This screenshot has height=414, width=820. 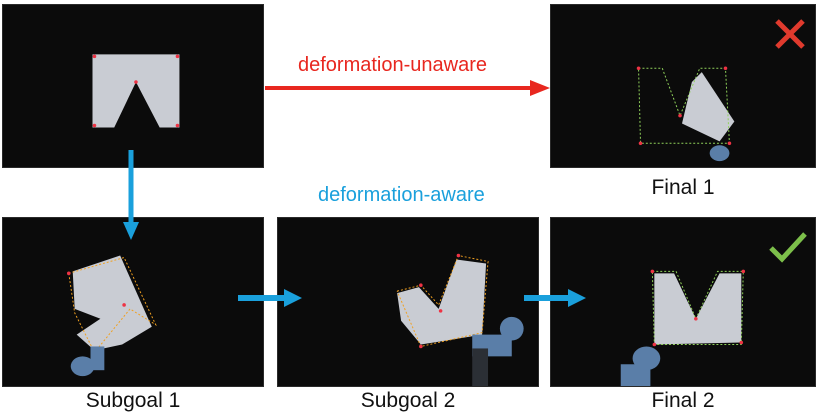 What do you see at coordinates (133, 400) in the screenshot?
I see `subgoal1-label: Subgoal 1` at bounding box center [133, 400].